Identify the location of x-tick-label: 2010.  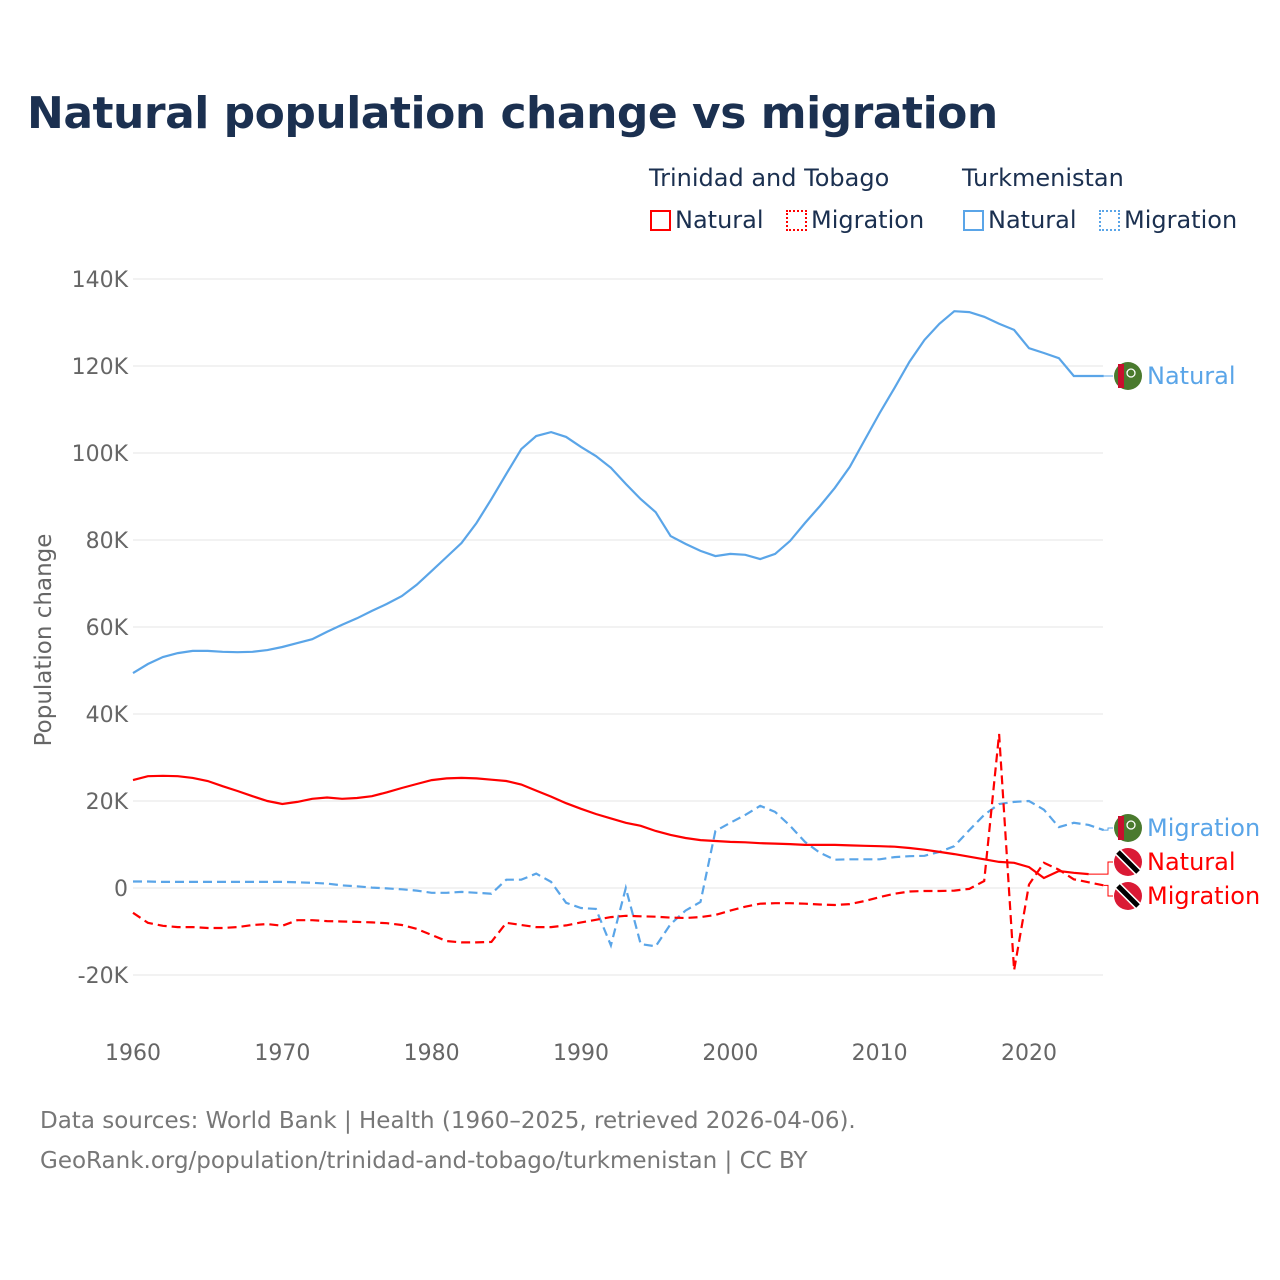
(880, 1053).